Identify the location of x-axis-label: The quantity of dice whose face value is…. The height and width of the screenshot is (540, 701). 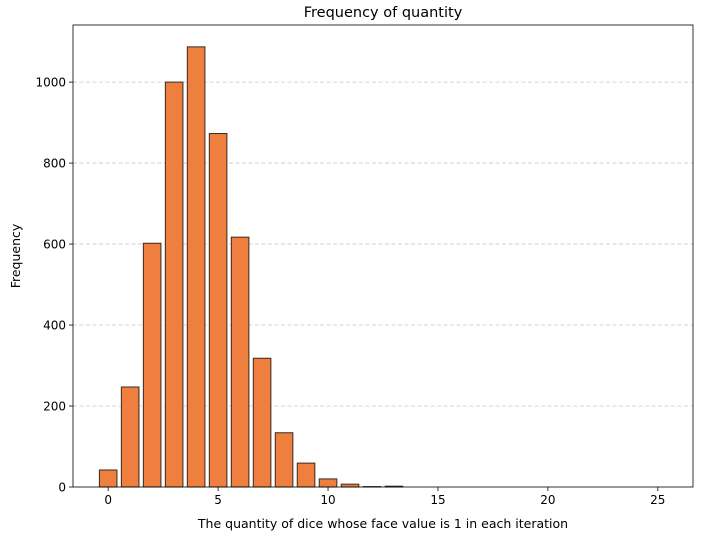
(382, 523).